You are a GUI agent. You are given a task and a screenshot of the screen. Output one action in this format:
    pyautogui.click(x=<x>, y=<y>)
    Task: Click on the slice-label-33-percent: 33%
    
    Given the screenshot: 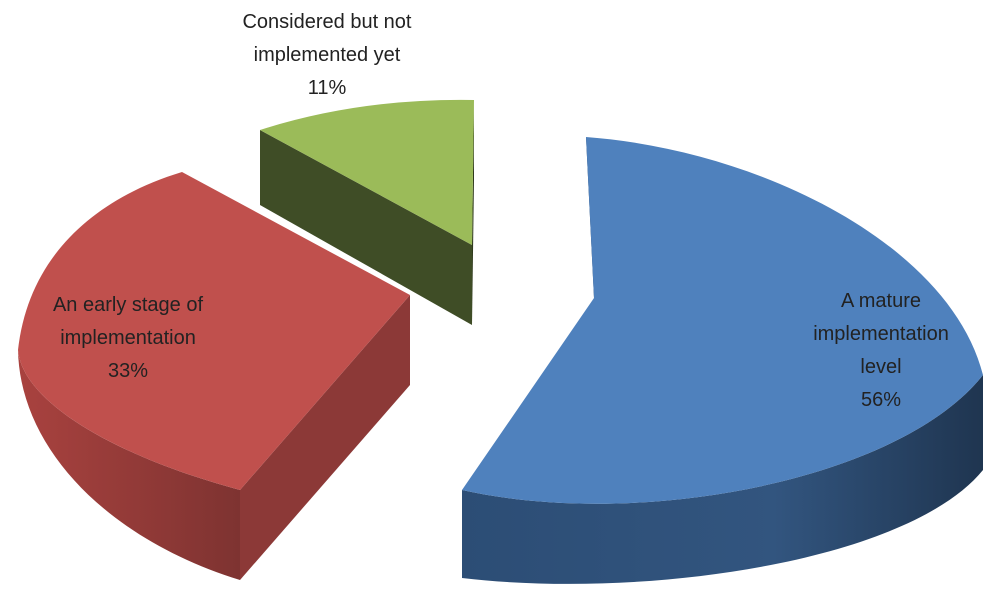 What is the action you would take?
    pyautogui.click(x=128, y=371)
    